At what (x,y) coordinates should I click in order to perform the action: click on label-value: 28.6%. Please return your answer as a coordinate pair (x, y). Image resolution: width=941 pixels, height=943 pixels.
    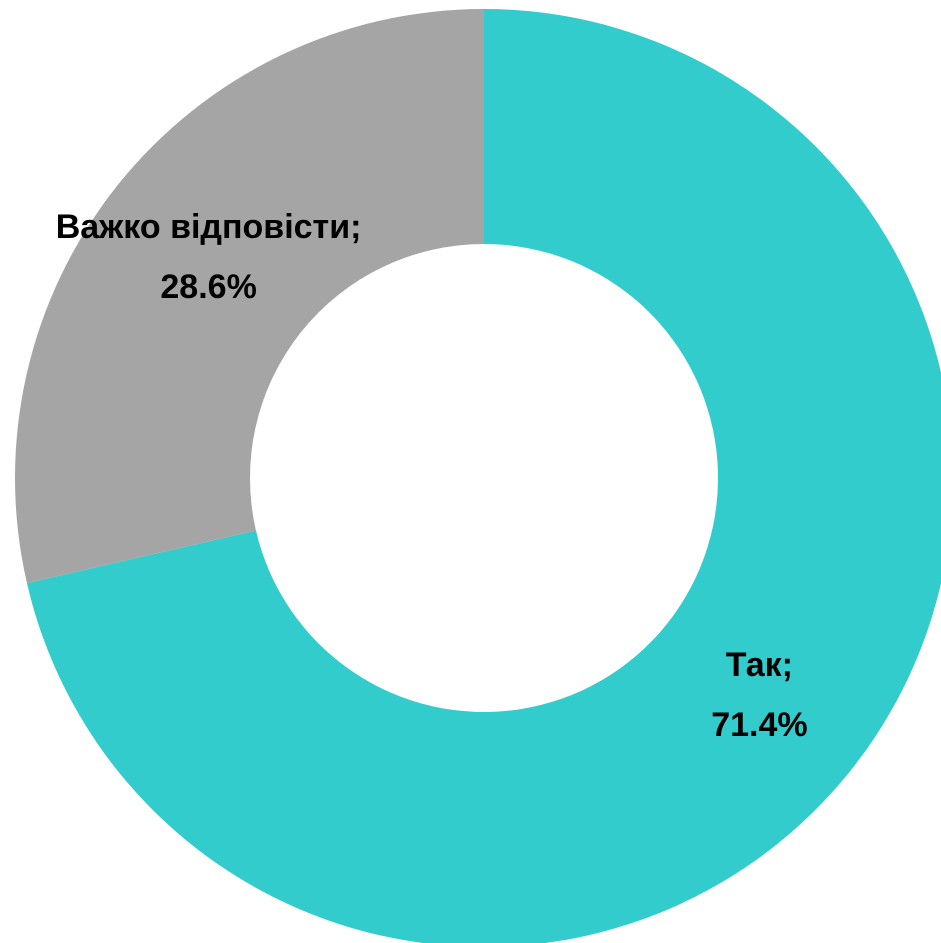
    Looking at the image, I should click on (208, 287).